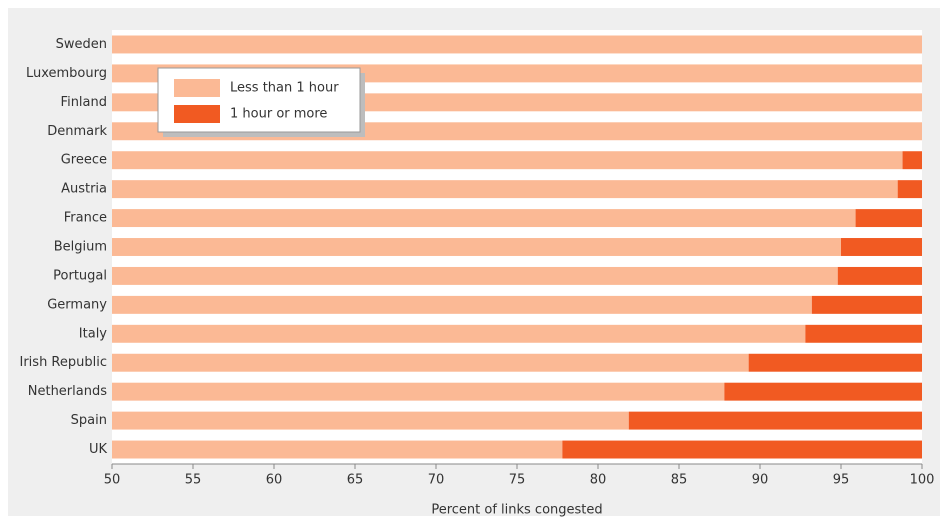 This screenshot has width=944, height=520. I want to click on x-tick-label: 75, so click(517, 480).